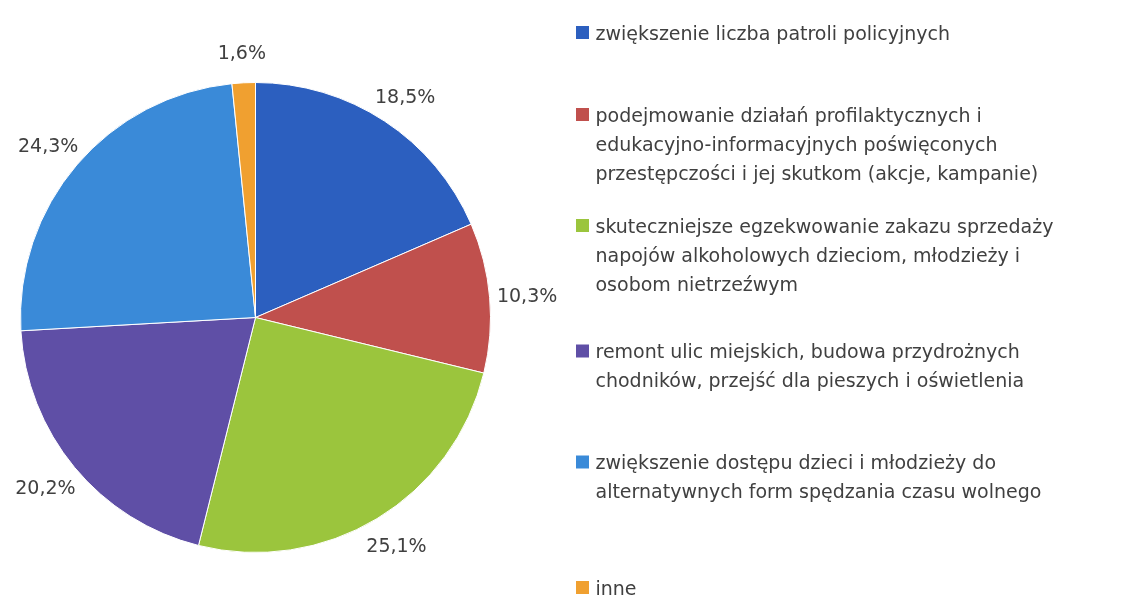 The height and width of the screenshot is (609, 1138). What do you see at coordinates (824, 254) in the screenshot?
I see `legend-label: skuteczniejsze egzekwowanie zakazu sprzedaży napojów alkoholowych dzieciom, młodzieży i osobom nietrzeźwym` at bounding box center [824, 254].